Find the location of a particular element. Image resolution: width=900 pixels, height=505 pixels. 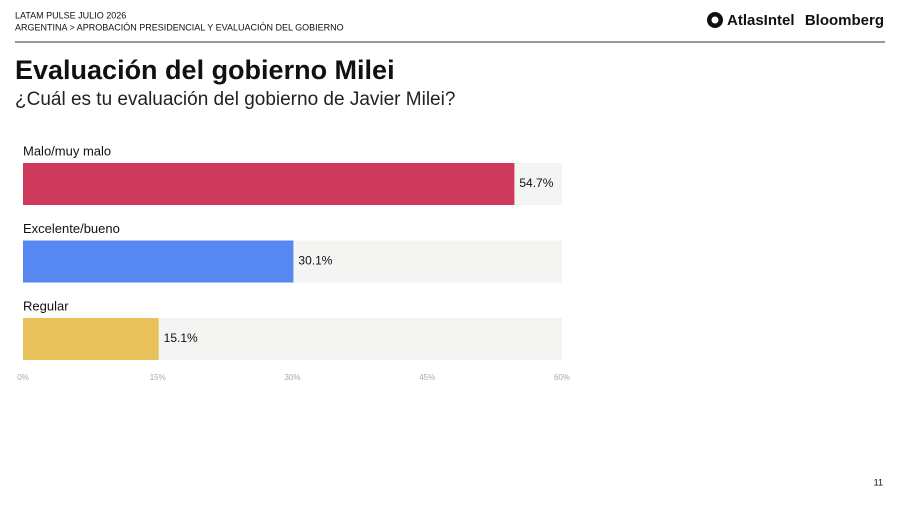

x-tick-label: 0% is located at coordinates (23, 377).